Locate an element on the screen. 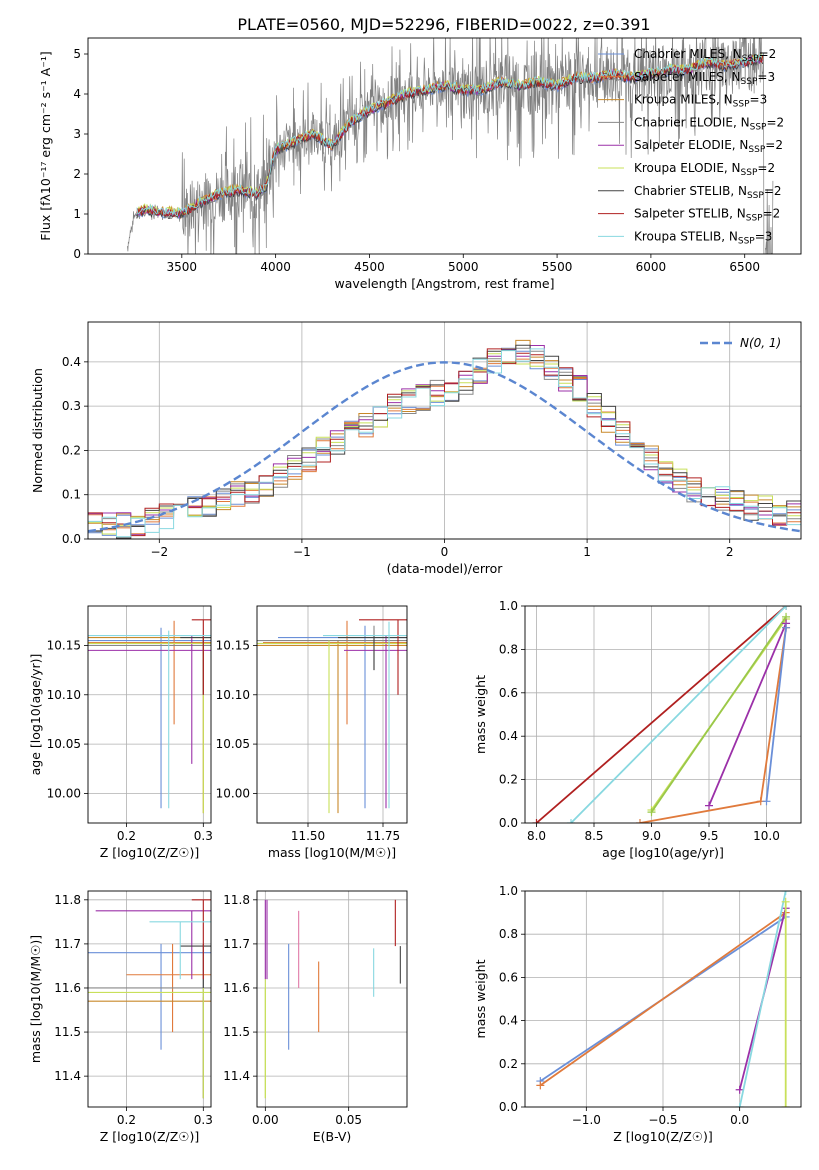  y-tick-label: 0.8 is located at coordinates (508, 934).